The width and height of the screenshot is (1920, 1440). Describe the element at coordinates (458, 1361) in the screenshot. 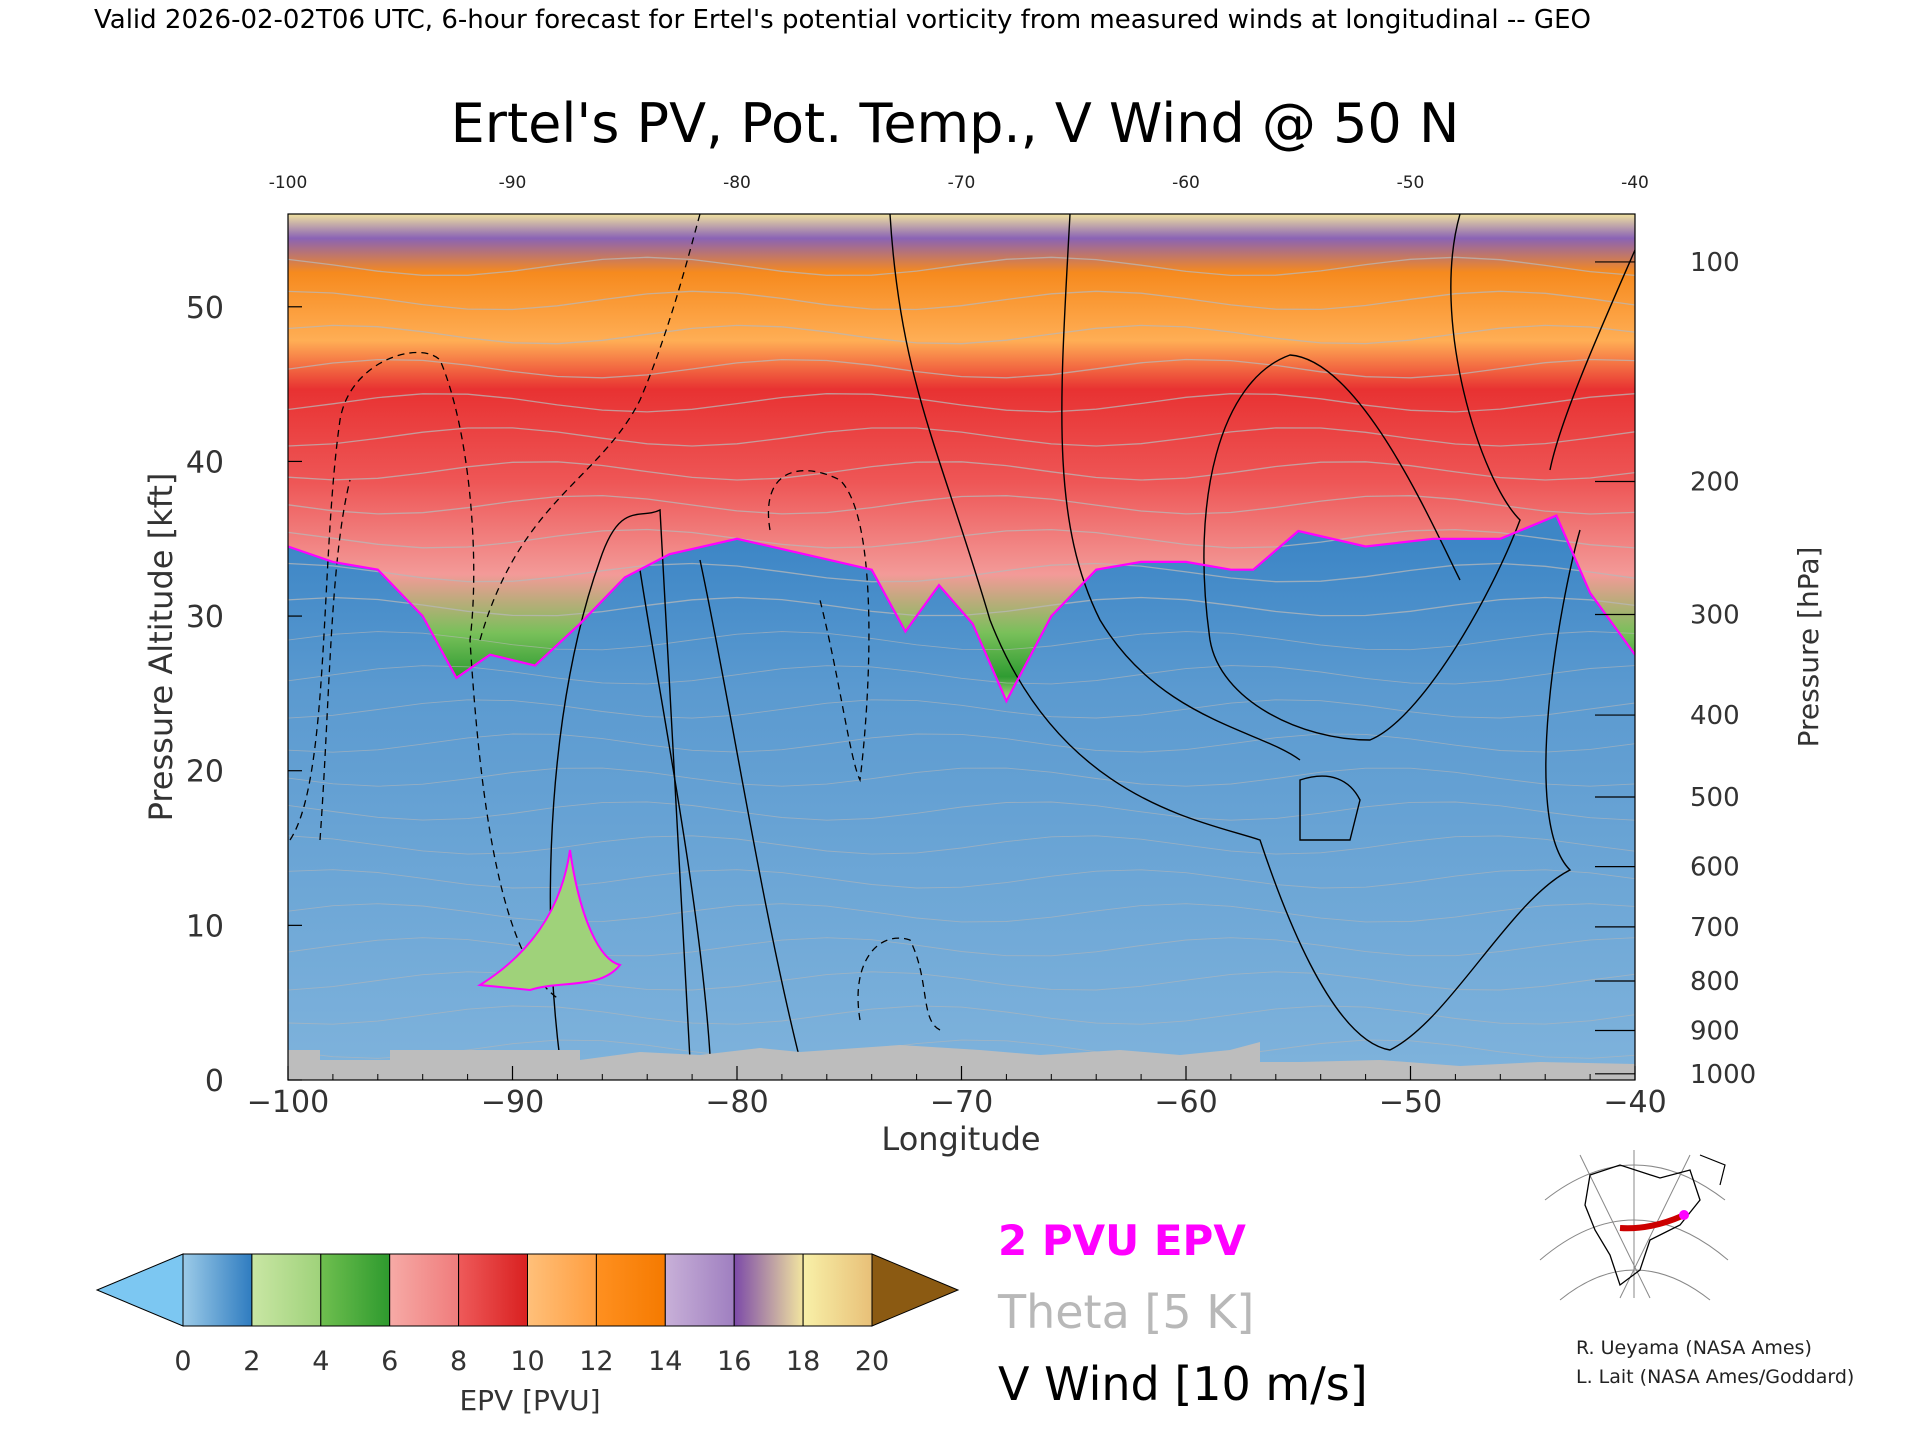

I see `colorbar-tick-label: 8` at that location.